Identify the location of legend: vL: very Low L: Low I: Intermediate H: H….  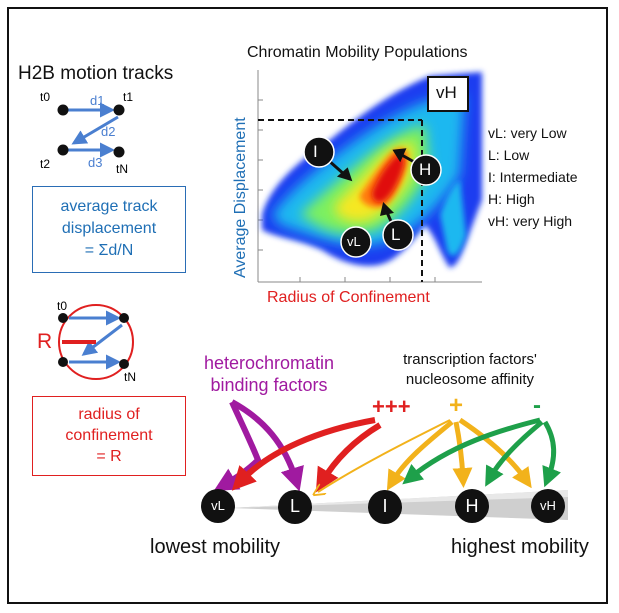
(533, 177).